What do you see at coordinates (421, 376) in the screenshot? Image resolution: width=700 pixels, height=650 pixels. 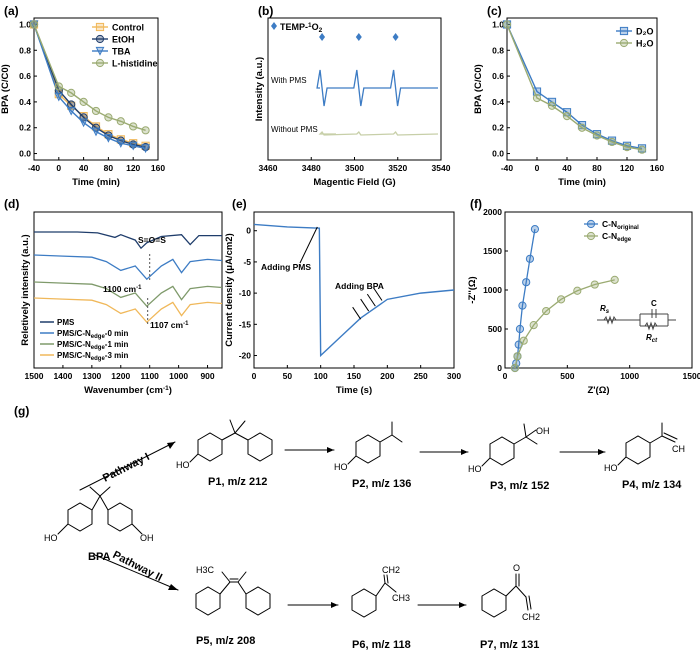 I see `x-tick-label: 250` at bounding box center [421, 376].